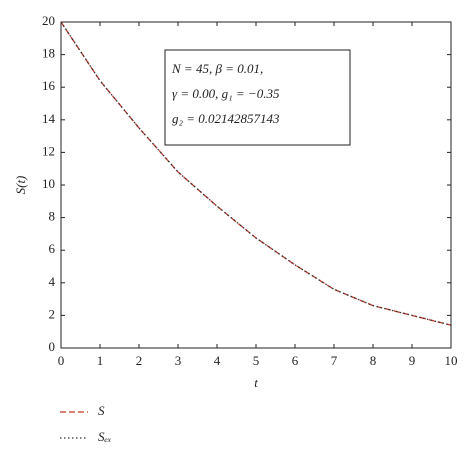  Describe the element at coordinates (256, 360) in the screenshot. I see `x-tick-label: 5` at that location.